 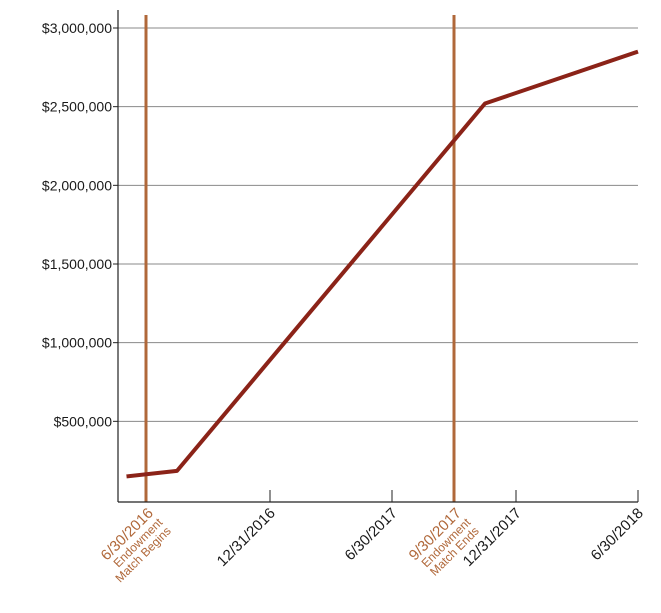 What do you see at coordinates (77, 107) in the screenshot?
I see `y-tick-label: $2,500,000` at bounding box center [77, 107].